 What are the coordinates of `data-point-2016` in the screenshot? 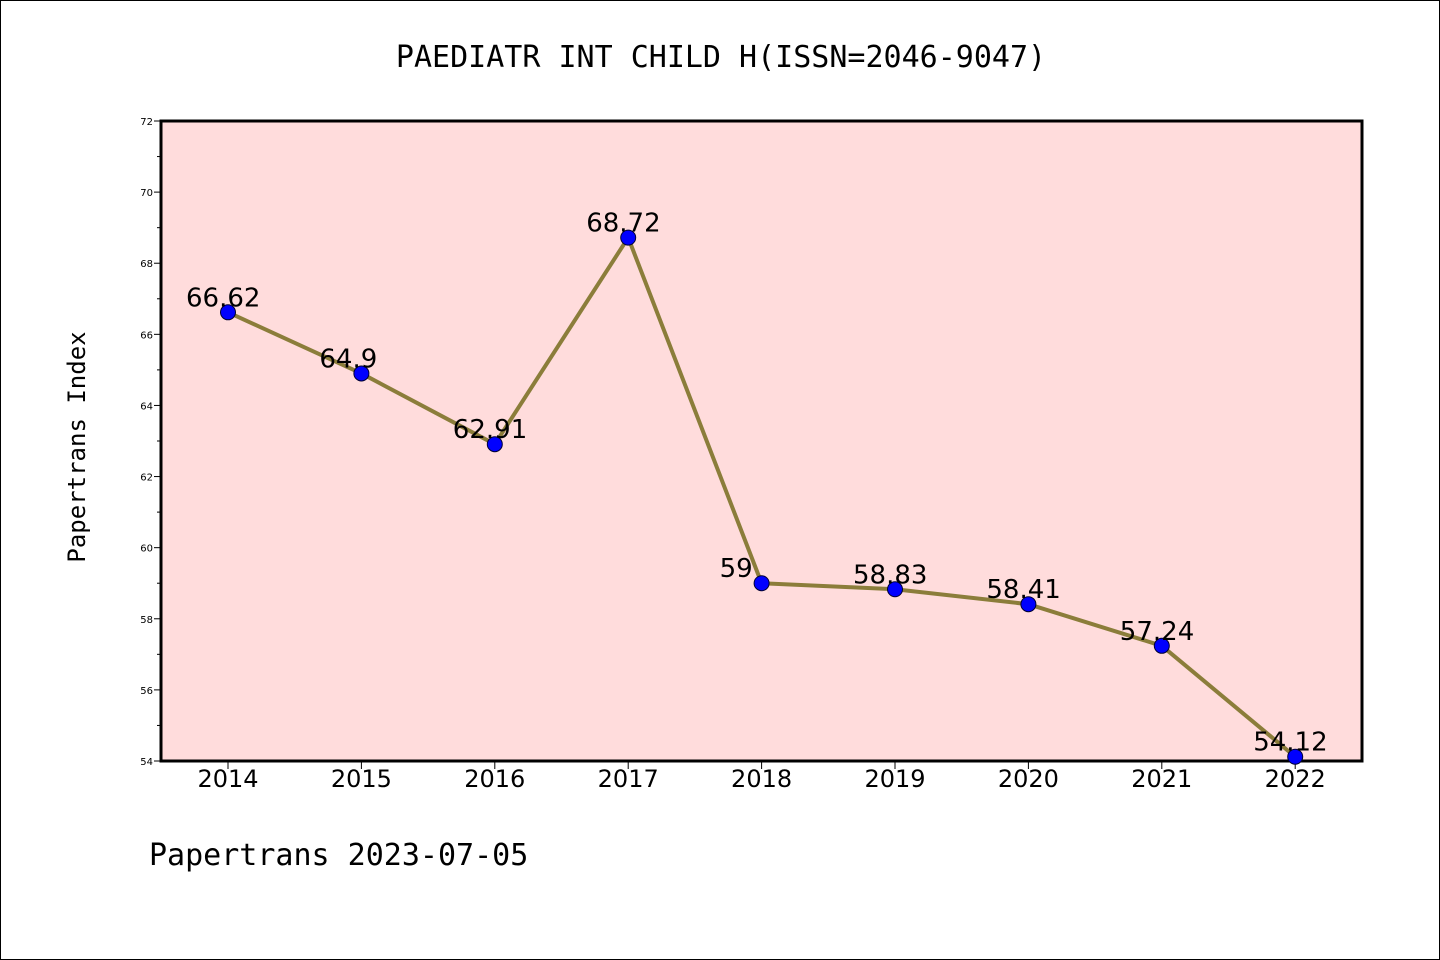 It's located at (494, 444).